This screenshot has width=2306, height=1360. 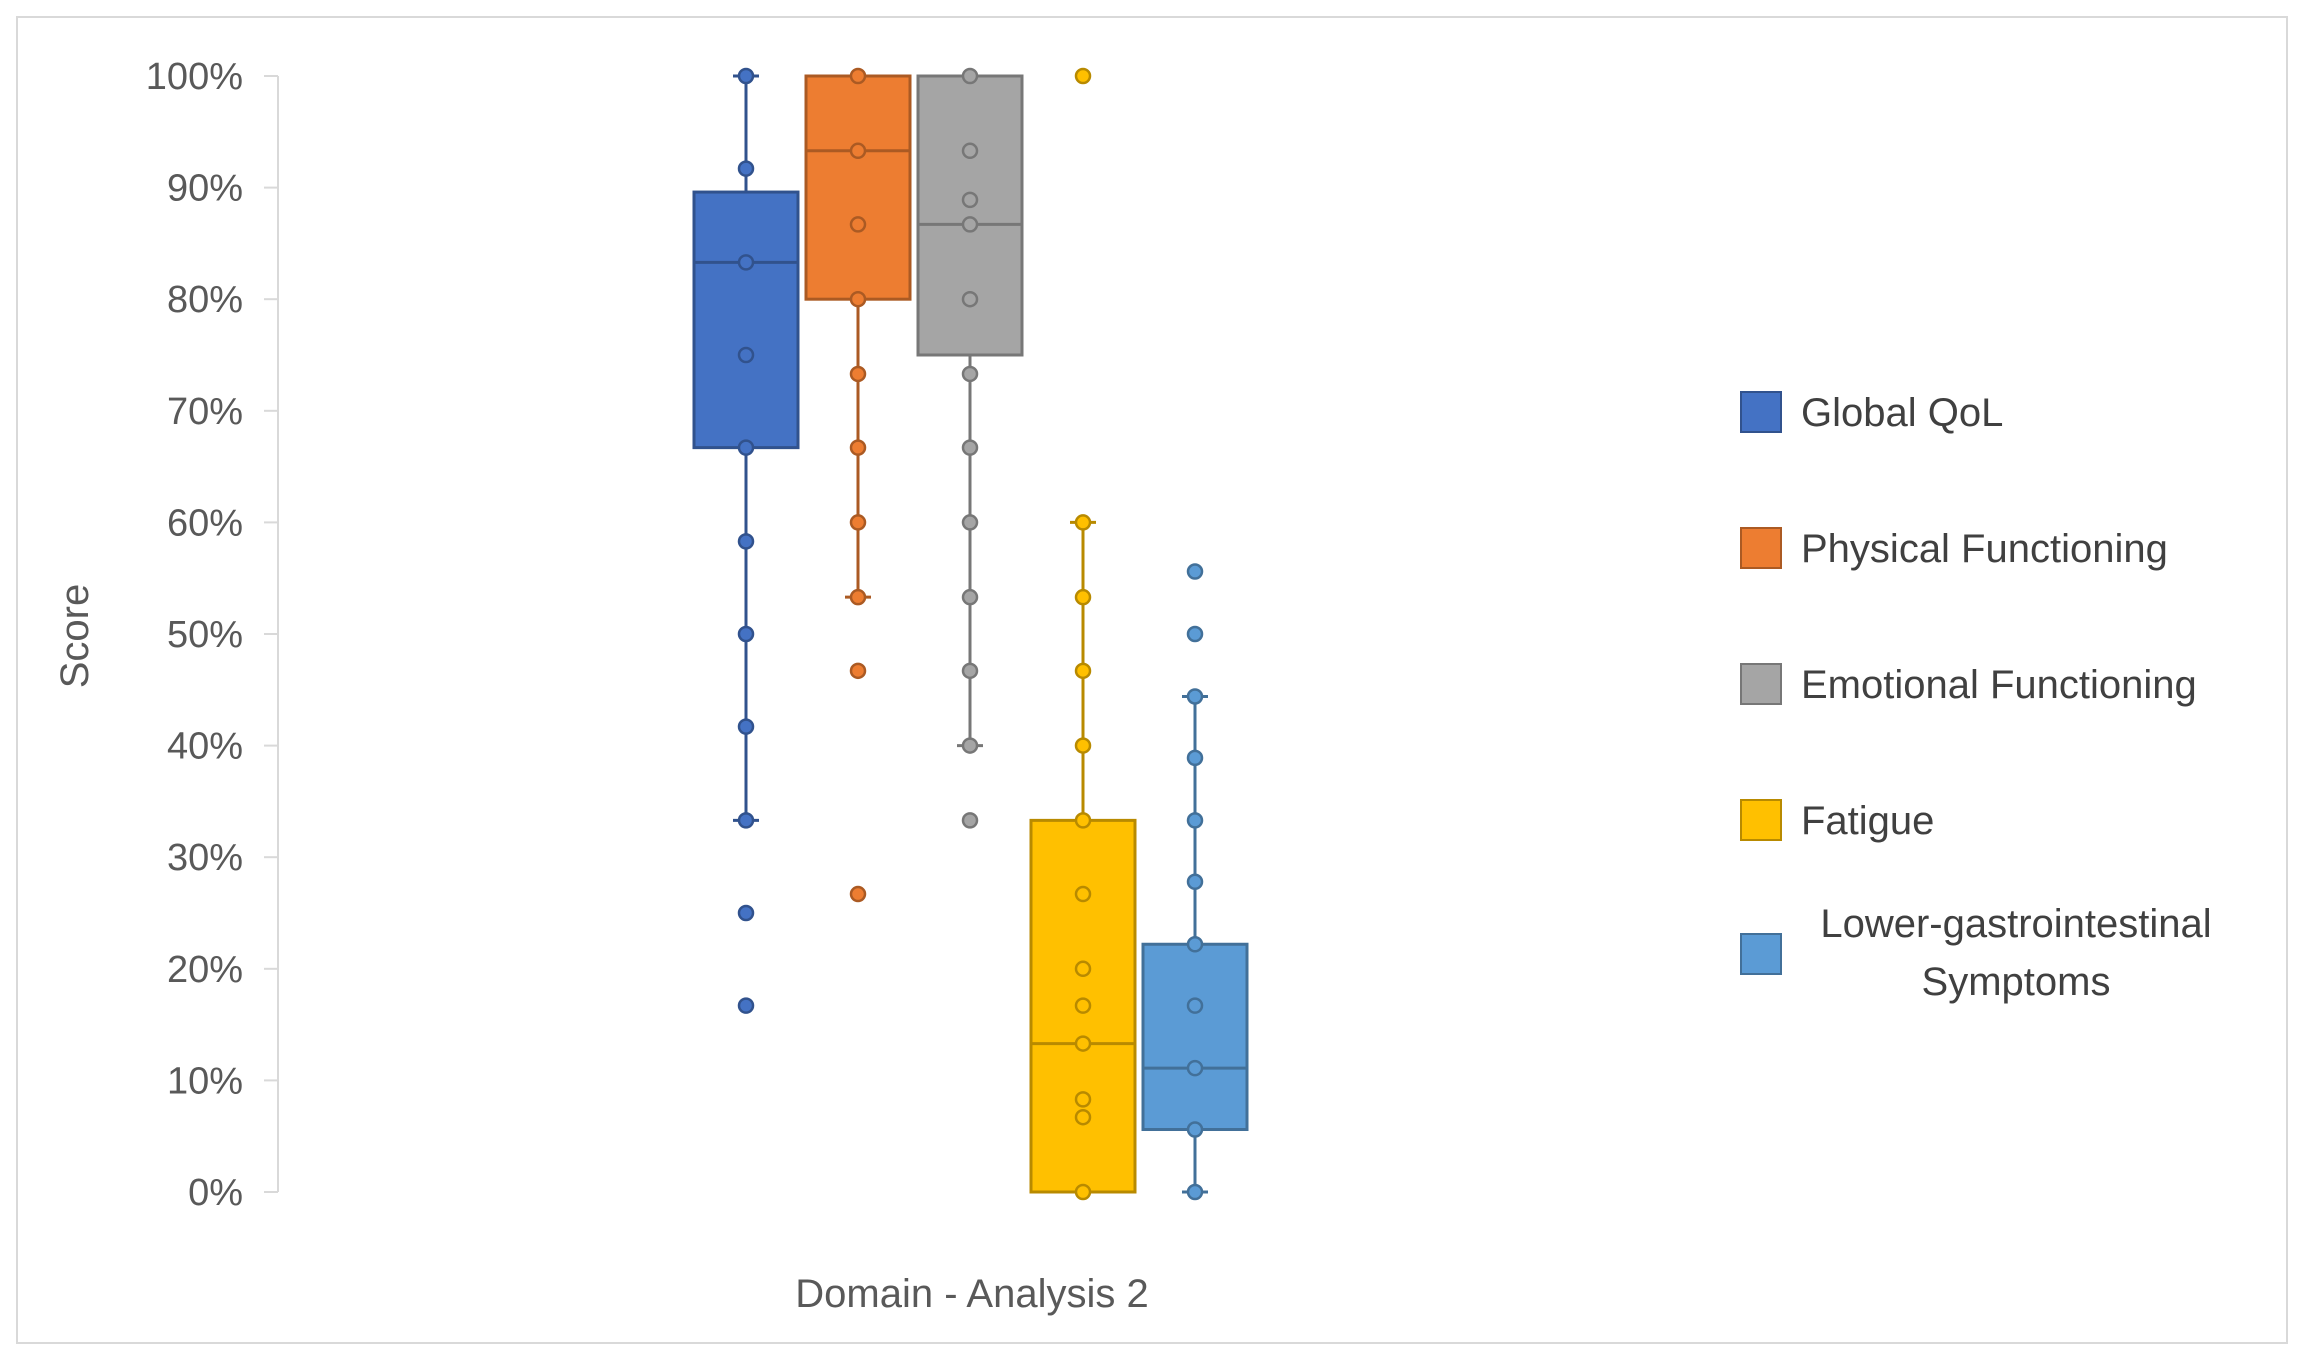 I want to click on y-tick-label: 40%, so click(x=205, y=747).